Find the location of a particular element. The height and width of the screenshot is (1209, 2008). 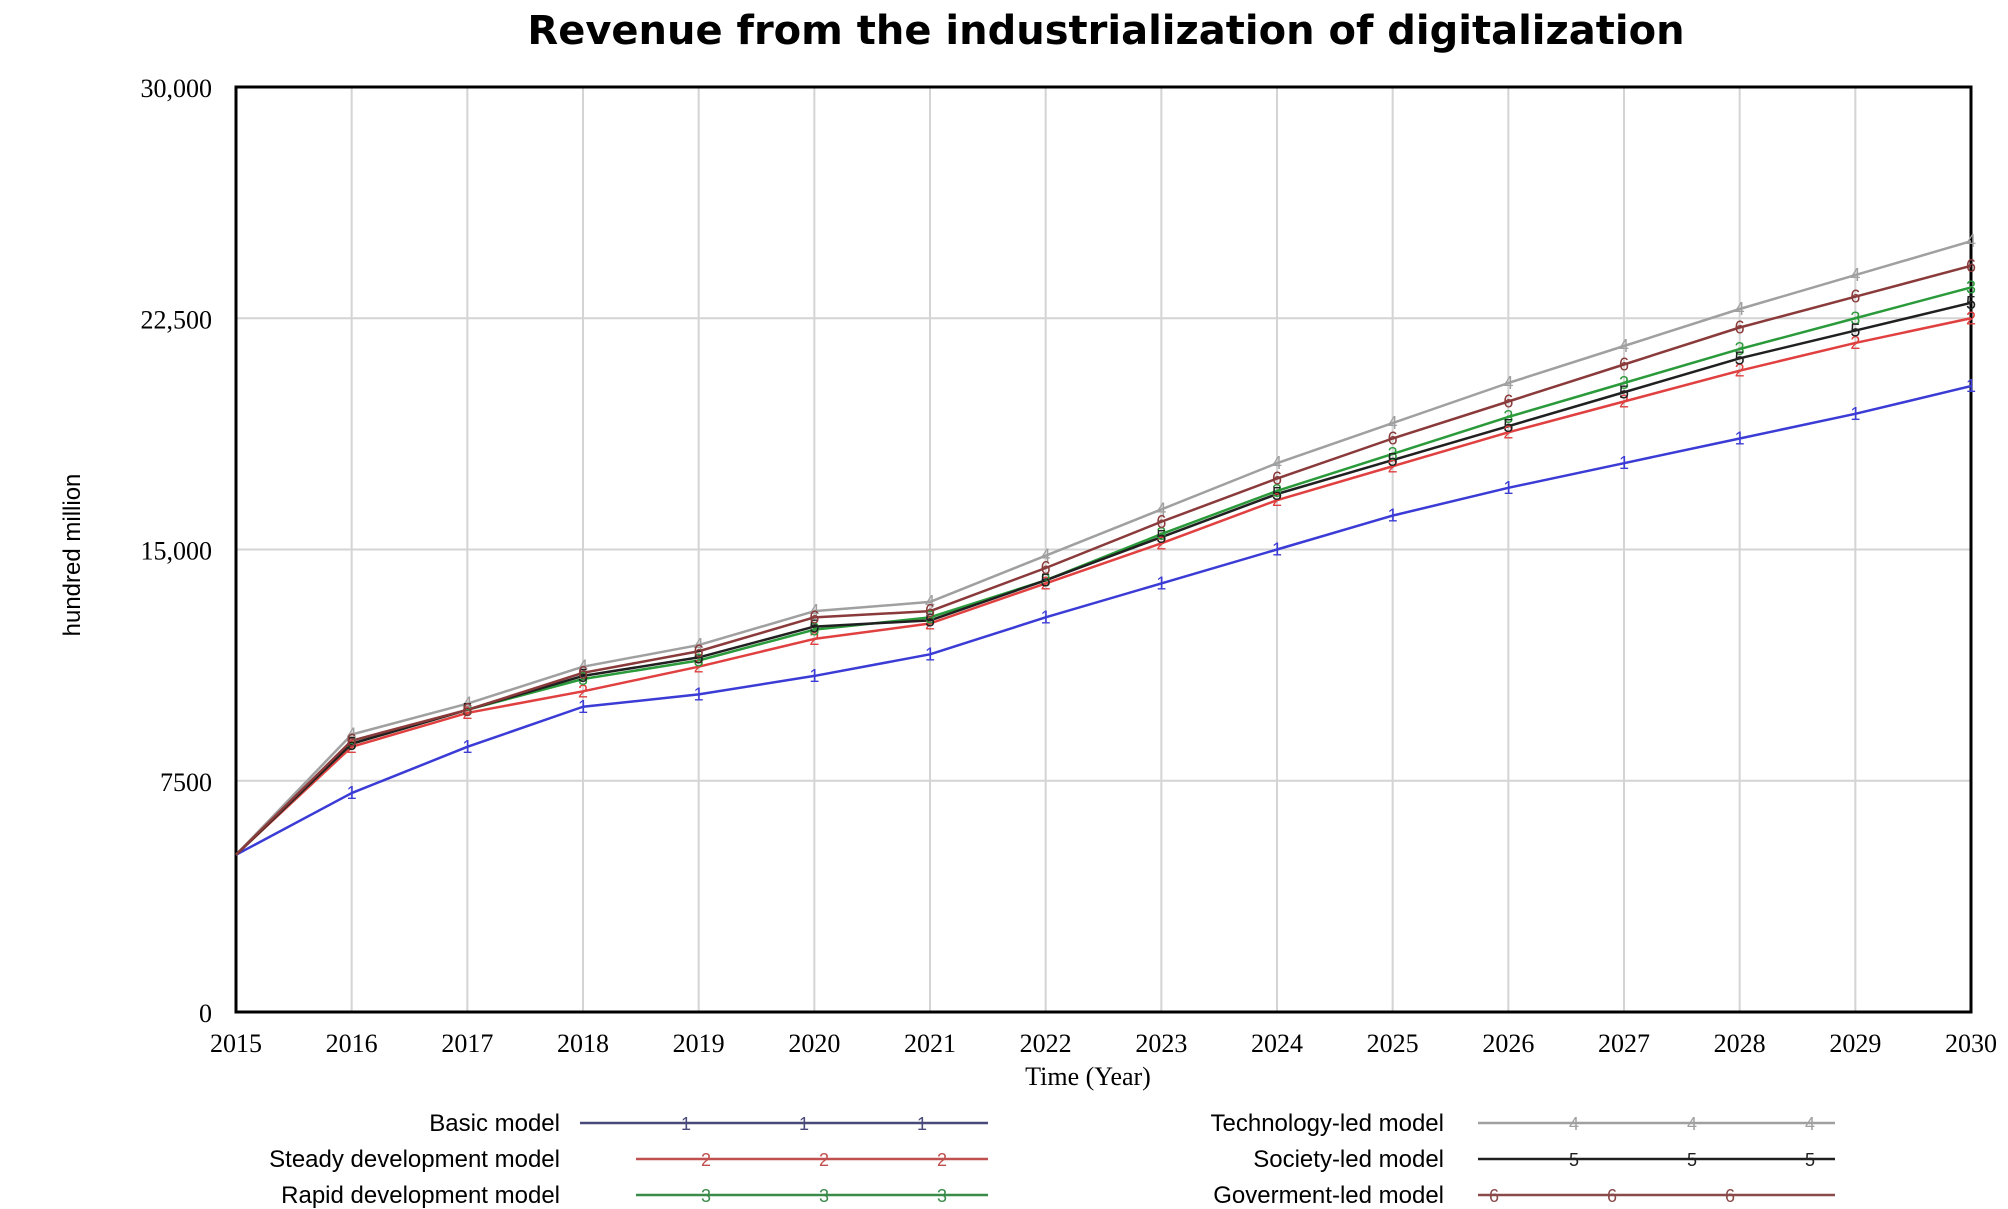

legend-marker-2: 2 is located at coordinates (824, 1160).